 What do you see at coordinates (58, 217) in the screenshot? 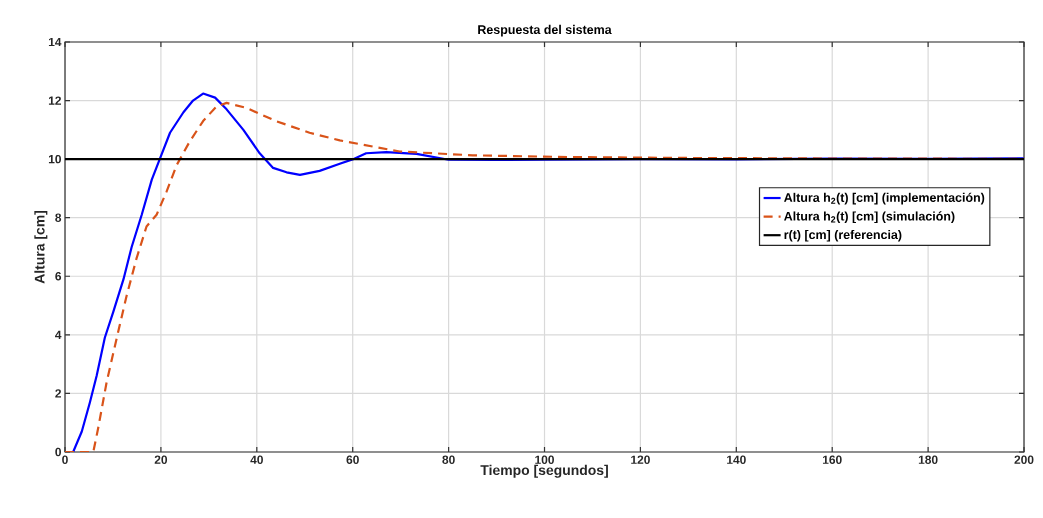
I see `y-tick-label: 8` at bounding box center [58, 217].